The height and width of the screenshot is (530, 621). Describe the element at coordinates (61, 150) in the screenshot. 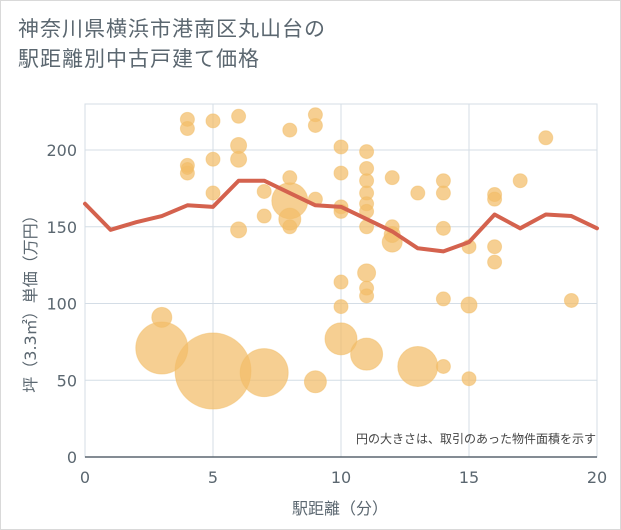

I see `y-tick-label: 200` at that location.